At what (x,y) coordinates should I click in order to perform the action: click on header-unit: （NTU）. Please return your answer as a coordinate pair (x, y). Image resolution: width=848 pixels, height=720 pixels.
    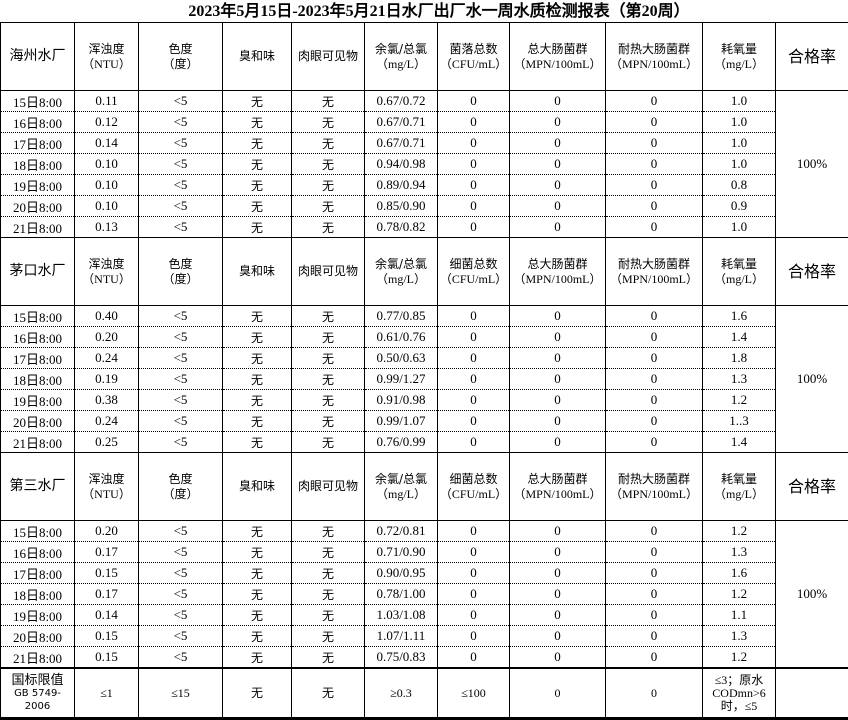
    Looking at the image, I should click on (106, 494).